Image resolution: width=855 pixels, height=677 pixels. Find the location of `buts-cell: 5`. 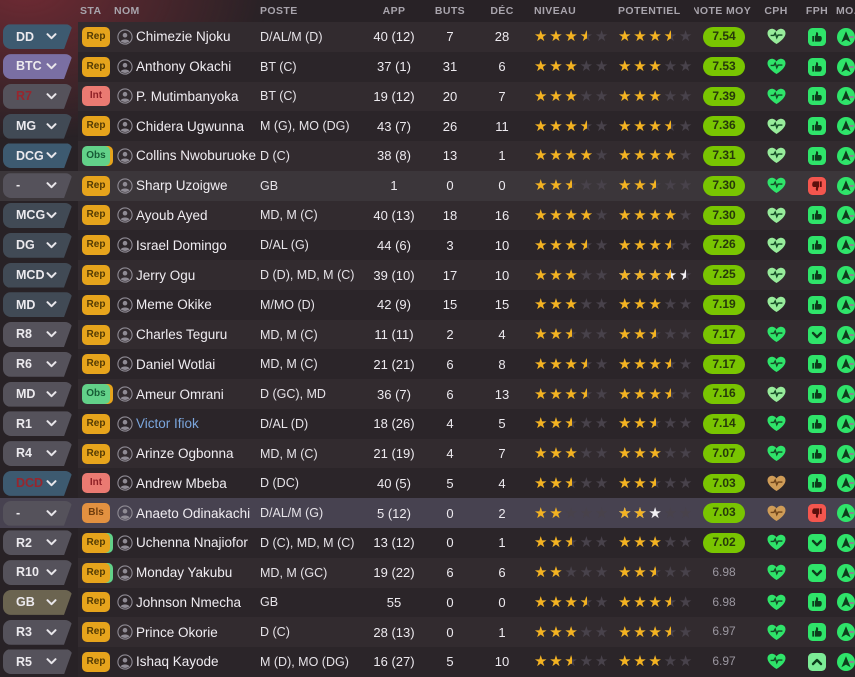

buts-cell: 5 is located at coordinates (450, 483).